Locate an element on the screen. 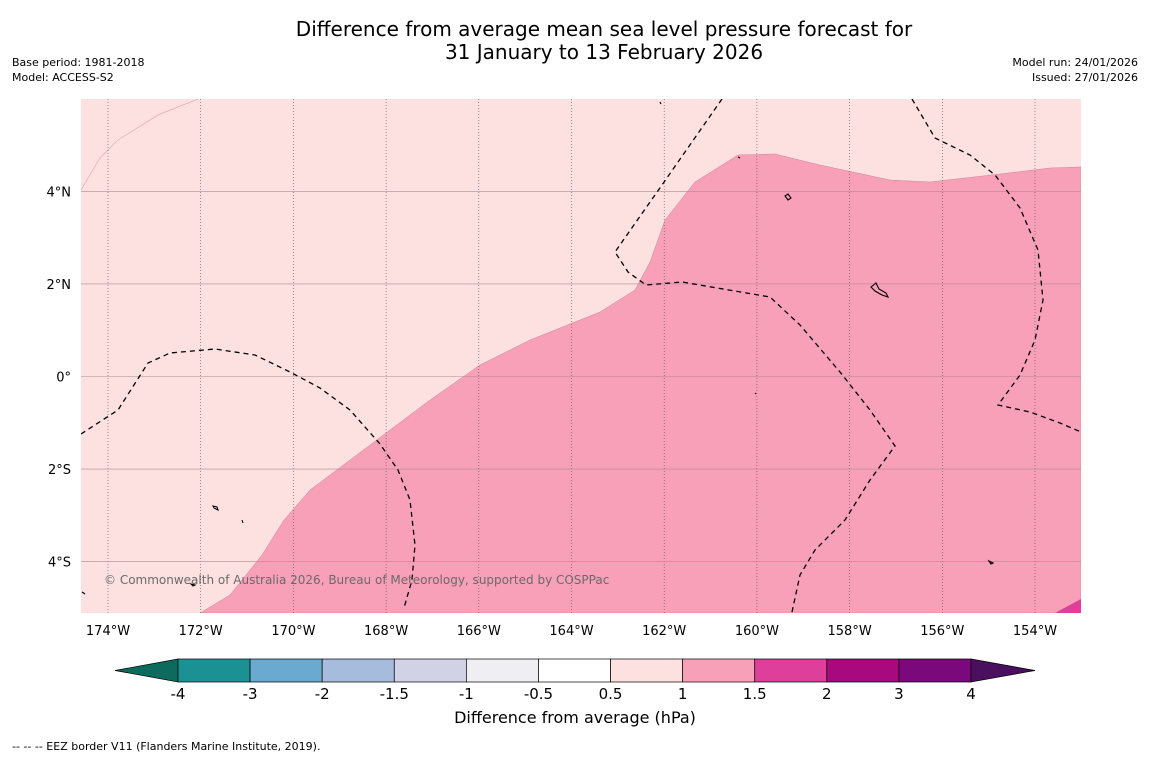 The image size is (1150, 758). colorbar-bins is located at coordinates (574, 670).